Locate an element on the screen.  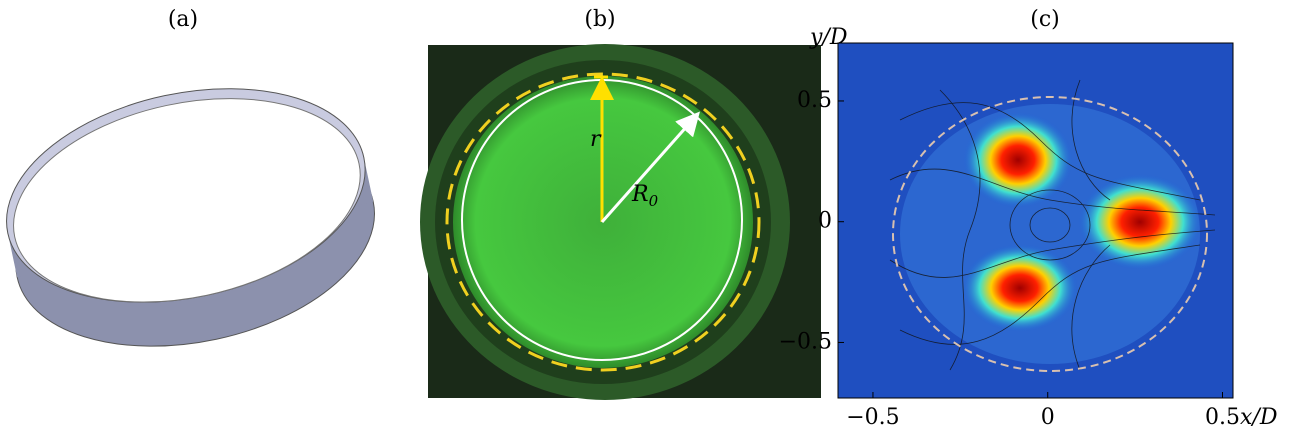
annotation: R0 is located at coordinates (645, 196).